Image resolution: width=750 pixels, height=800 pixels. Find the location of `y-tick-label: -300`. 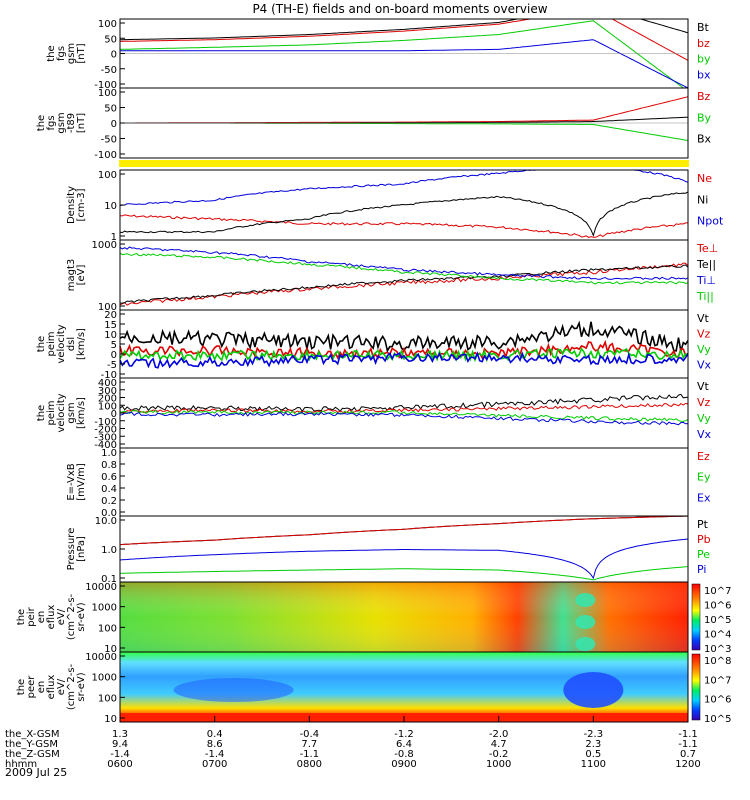

y-tick-label: -300 is located at coordinates (105, 437).